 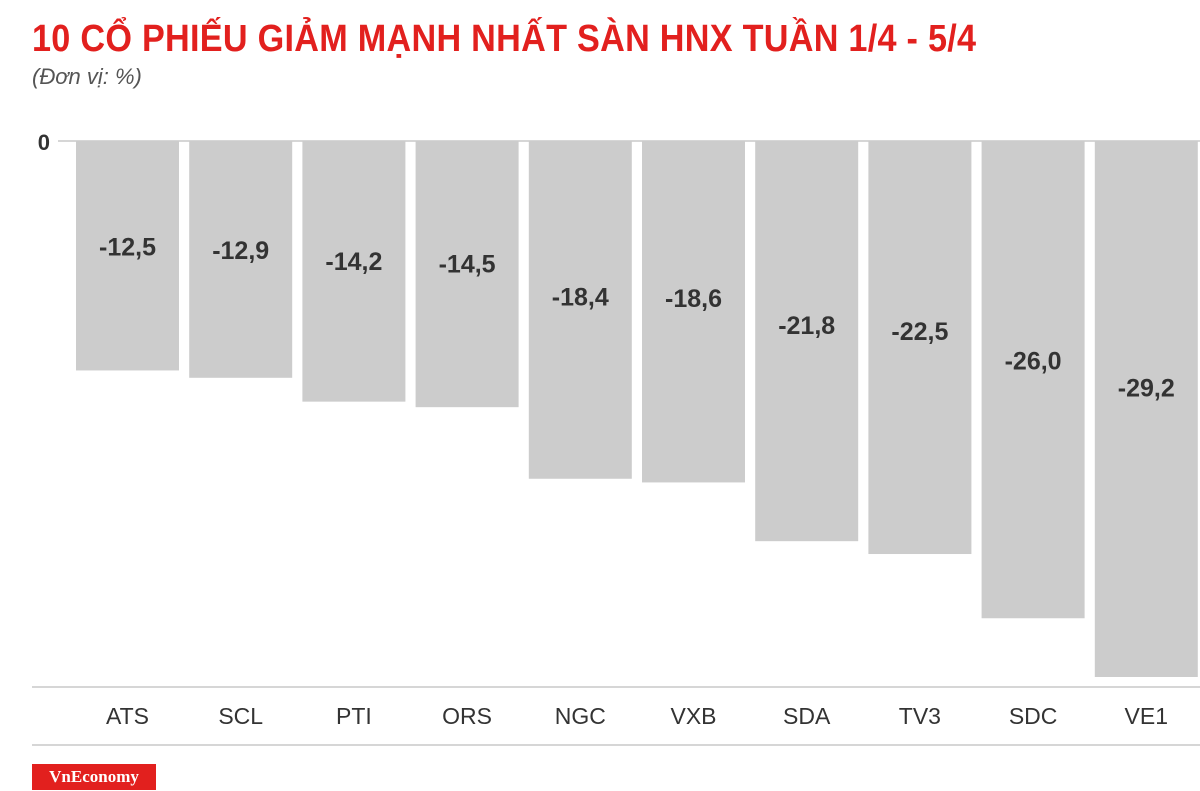 What do you see at coordinates (693, 716) in the screenshot?
I see `x-tick-label: VXB` at bounding box center [693, 716].